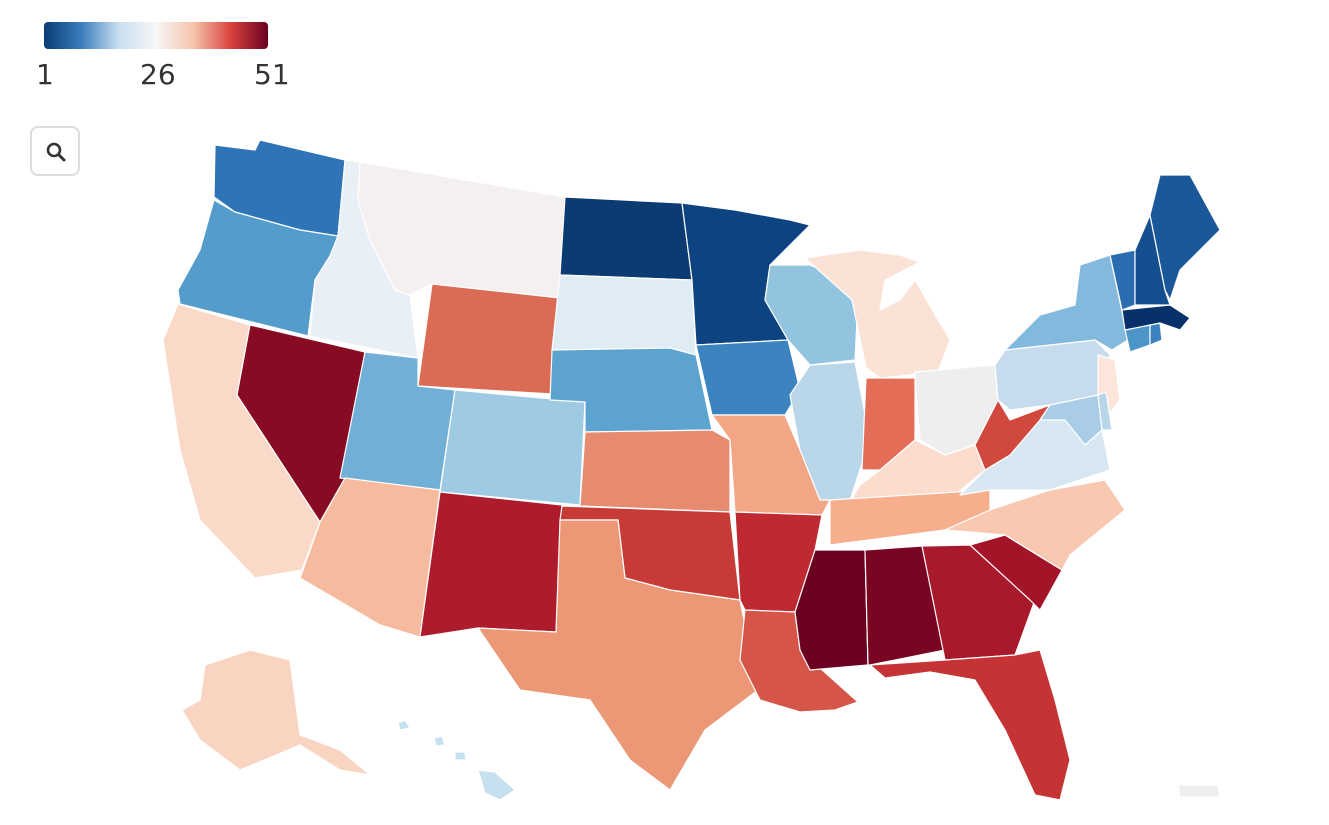 This screenshot has width=1329, height=825. What do you see at coordinates (1105, 411) in the screenshot?
I see `state-de` at bounding box center [1105, 411].